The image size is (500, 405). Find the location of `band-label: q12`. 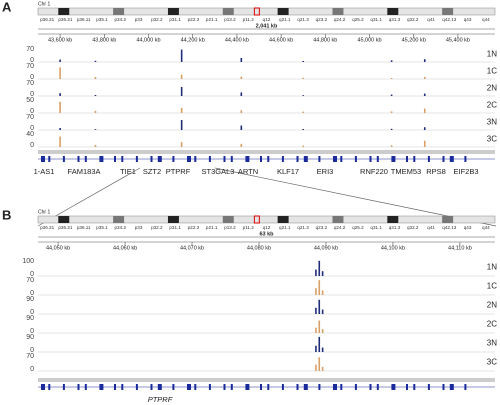

band-label: q12 is located at coordinates (267, 19).